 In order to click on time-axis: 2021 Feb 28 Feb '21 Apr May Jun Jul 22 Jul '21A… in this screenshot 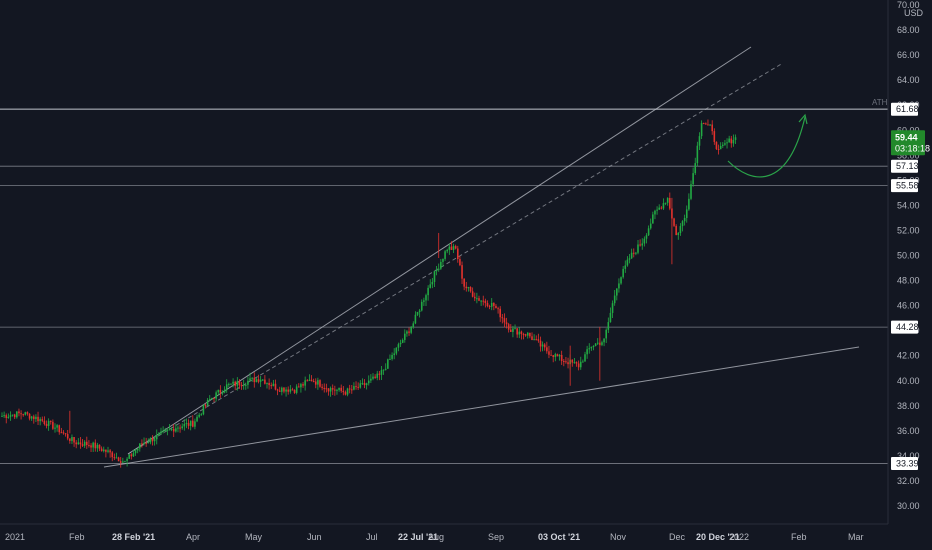, I will do `click(434, 537)`.